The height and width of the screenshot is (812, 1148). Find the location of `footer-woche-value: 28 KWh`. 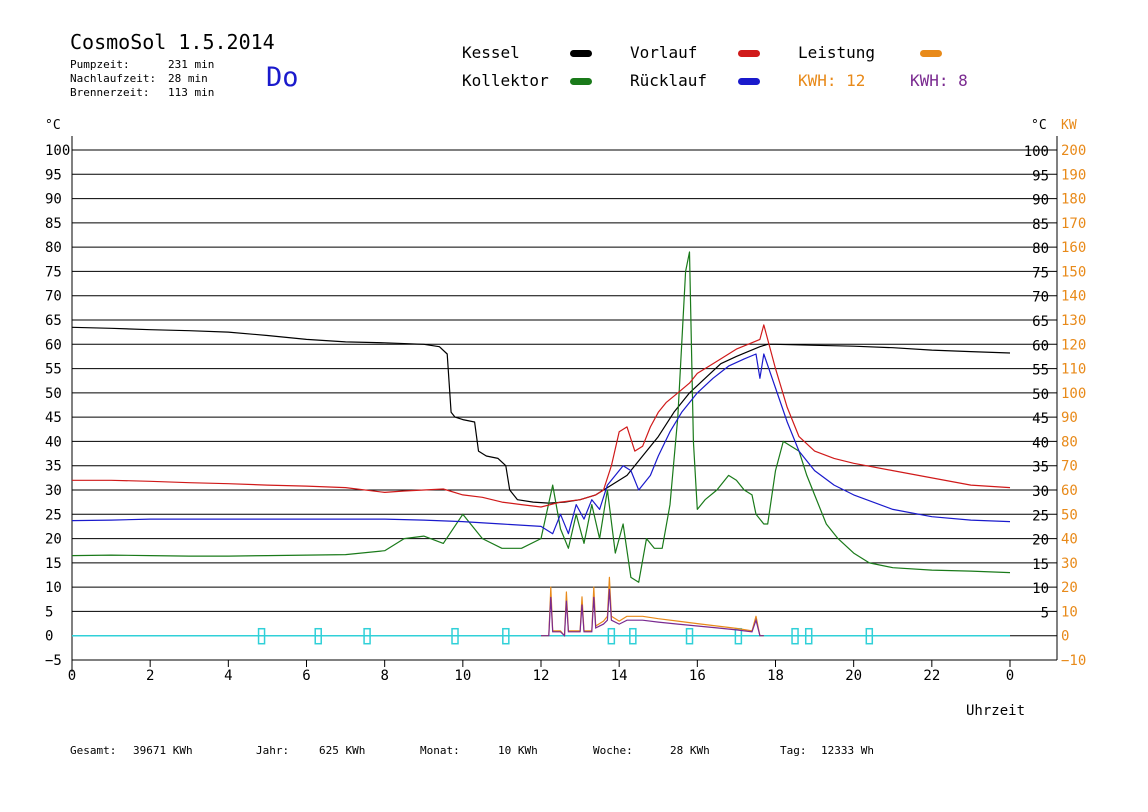

footer-woche-value: 28 KWh is located at coordinates (690, 750).